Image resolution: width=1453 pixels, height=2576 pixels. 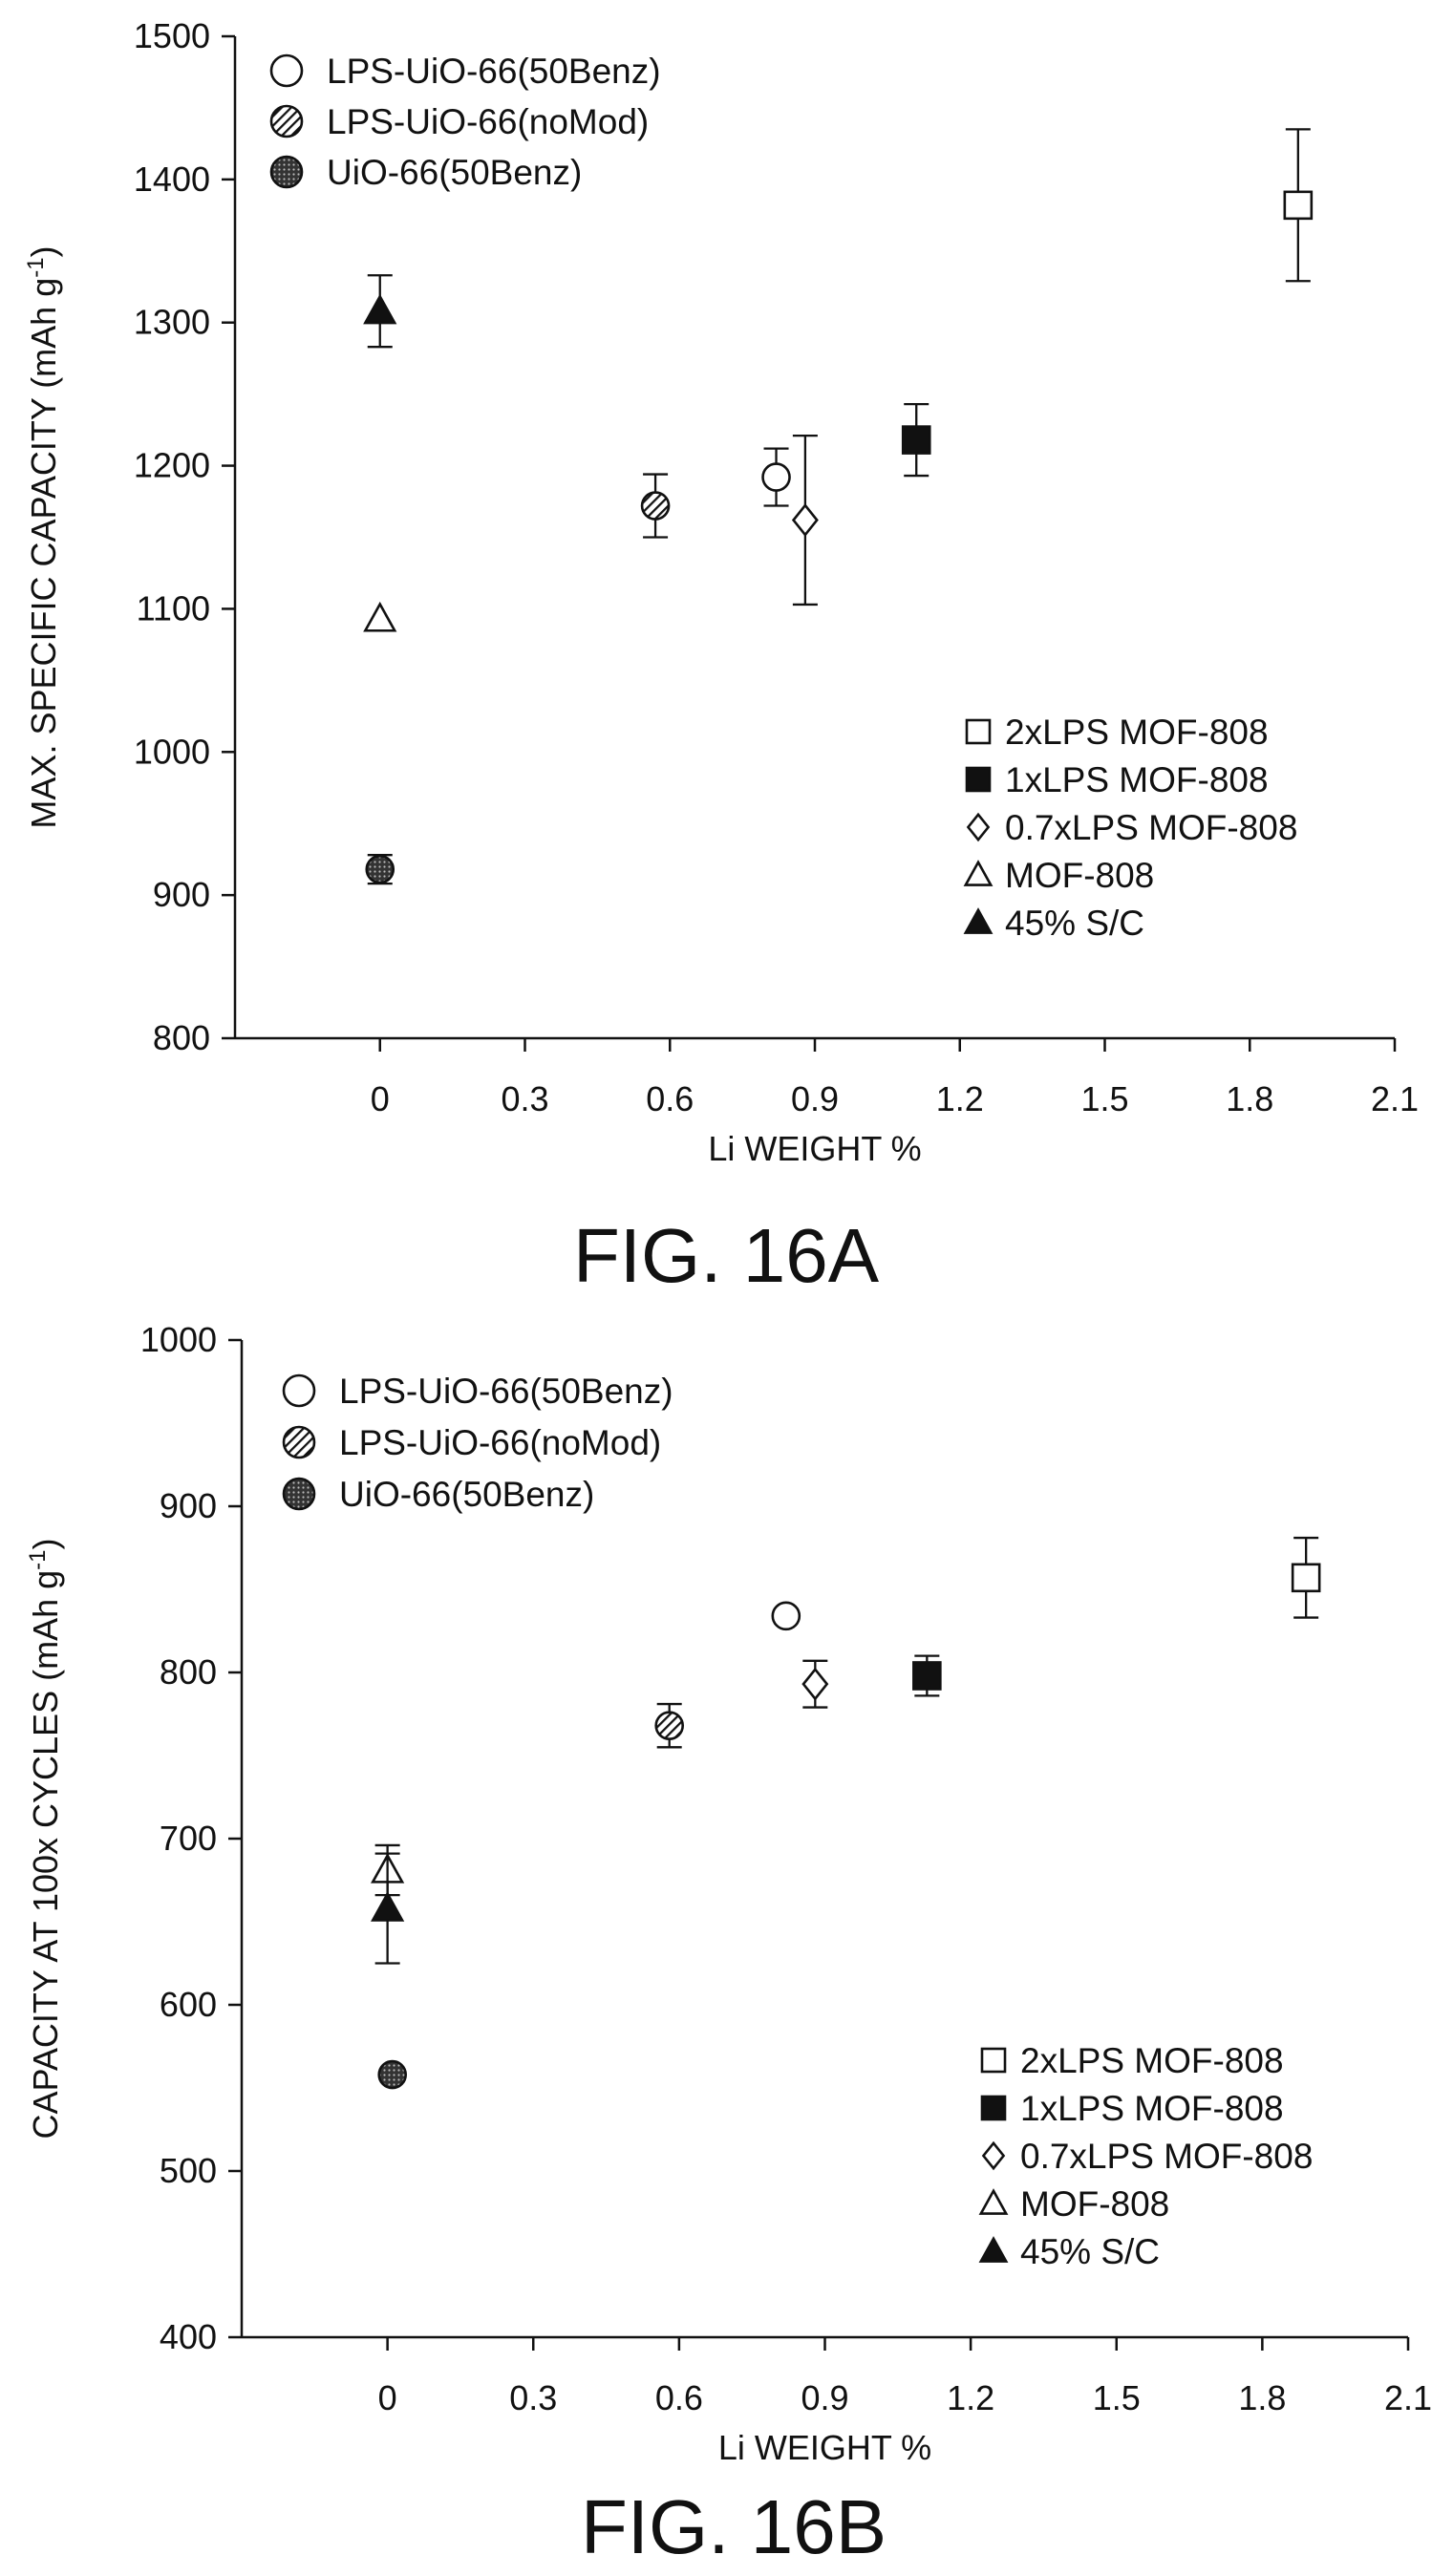 What do you see at coordinates (189, 1839) in the screenshot?
I see `y-tick-label: 700` at bounding box center [189, 1839].